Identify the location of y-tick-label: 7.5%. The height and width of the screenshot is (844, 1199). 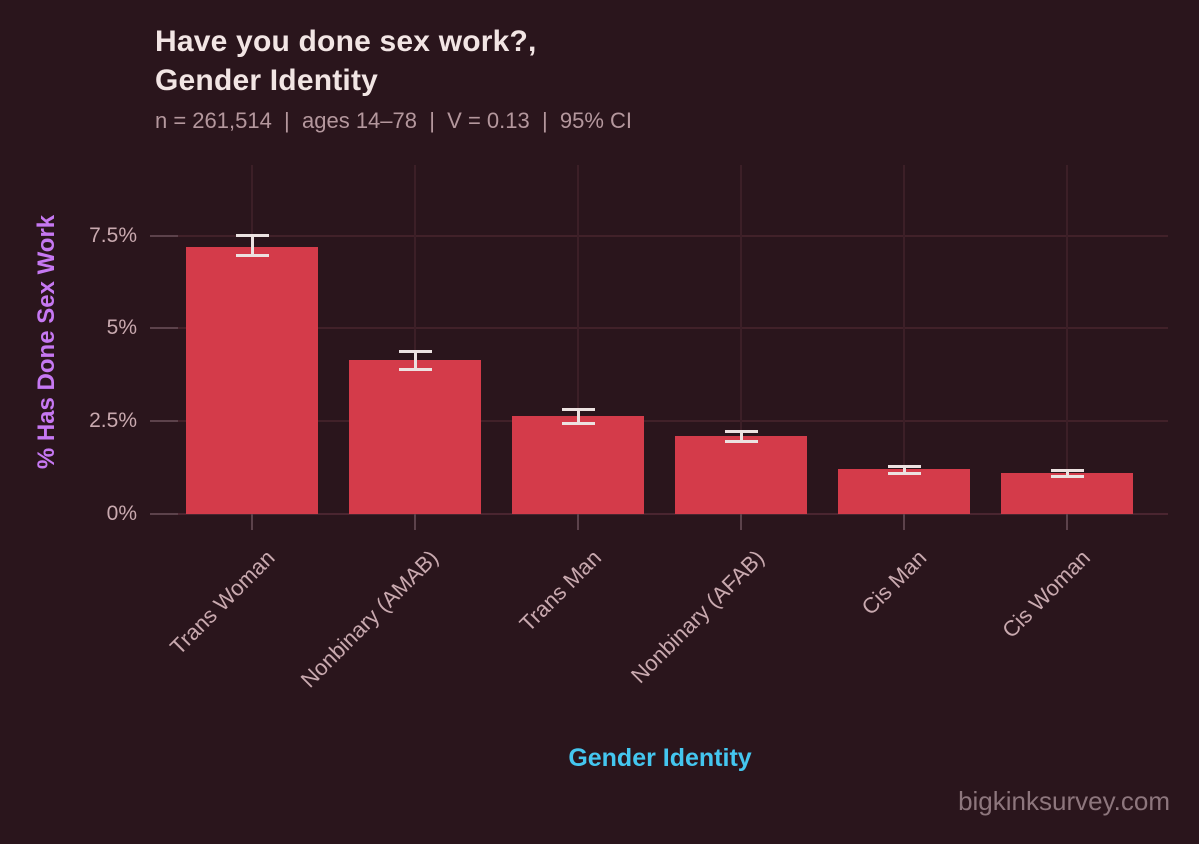
(113, 235).